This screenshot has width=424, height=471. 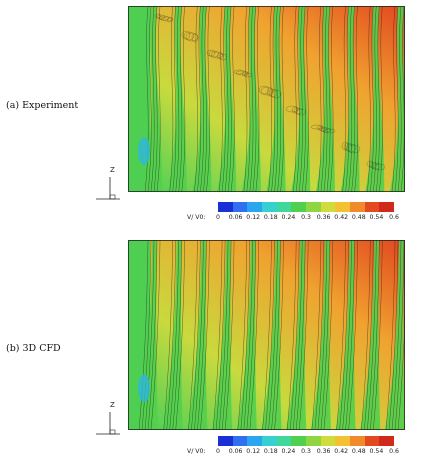 I want to click on colorbar-tick-label: 0.3, so click(x=306, y=217).